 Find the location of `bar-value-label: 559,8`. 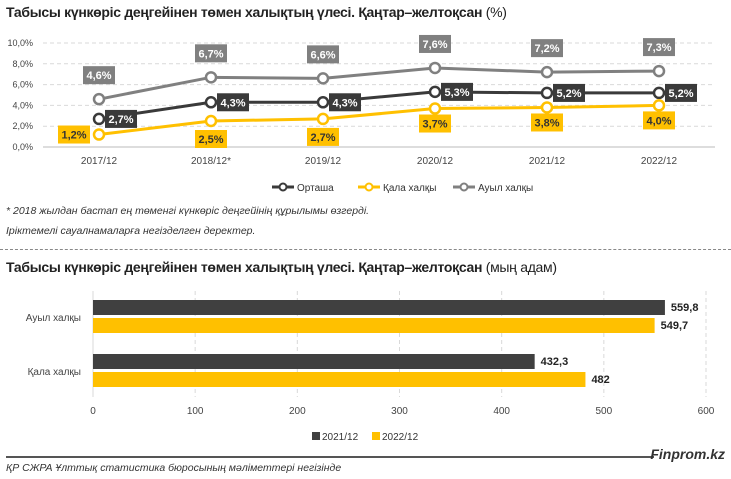

bar-value-label: 559,8 is located at coordinates (685, 308).